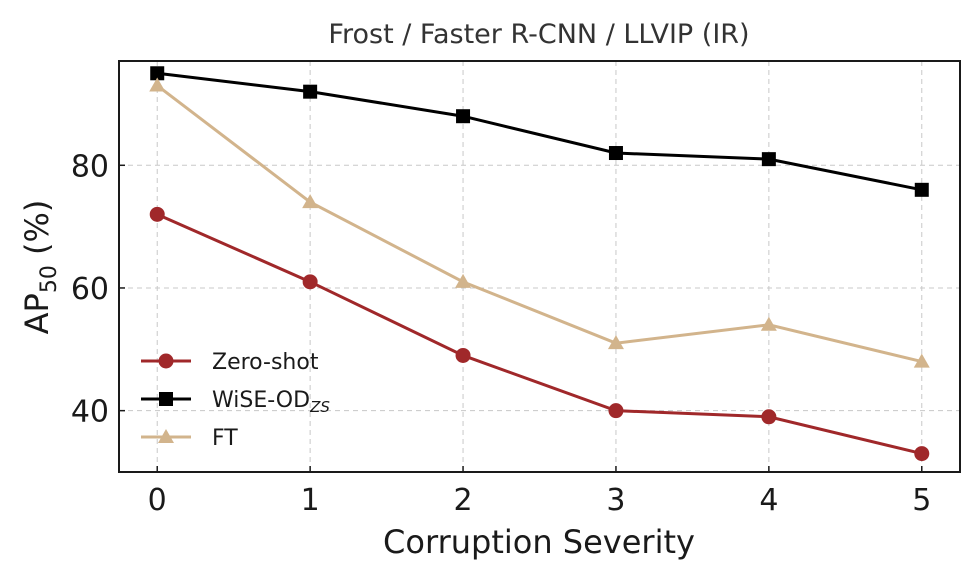  I want to click on legend: Zero-shot WiSE-ODZS FT, so click(235, 400).